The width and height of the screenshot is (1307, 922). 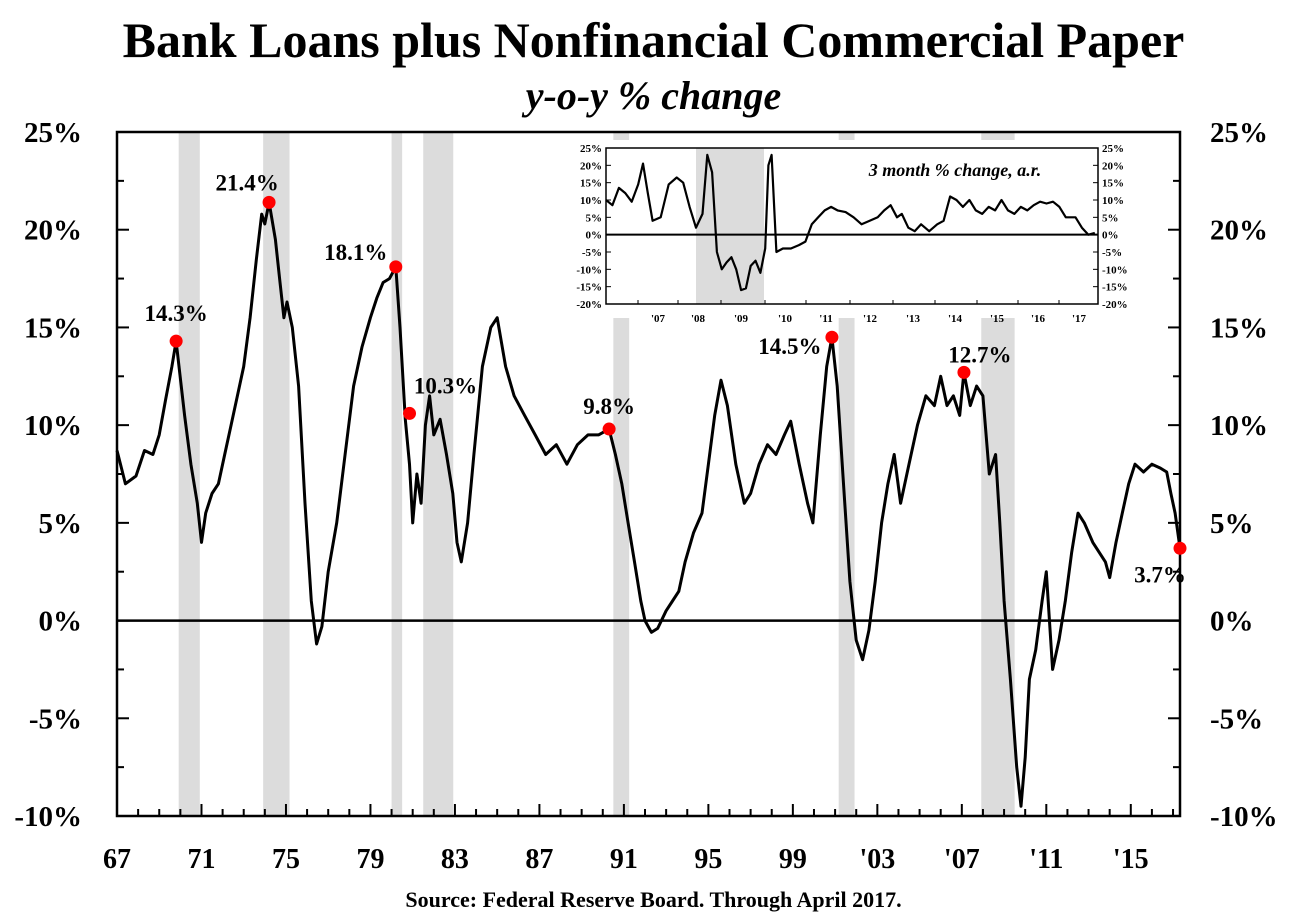 What do you see at coordinates (1046, 859) in the screenshot?
I see `x-tick-label: '11` at bounding box center [1046, 859].